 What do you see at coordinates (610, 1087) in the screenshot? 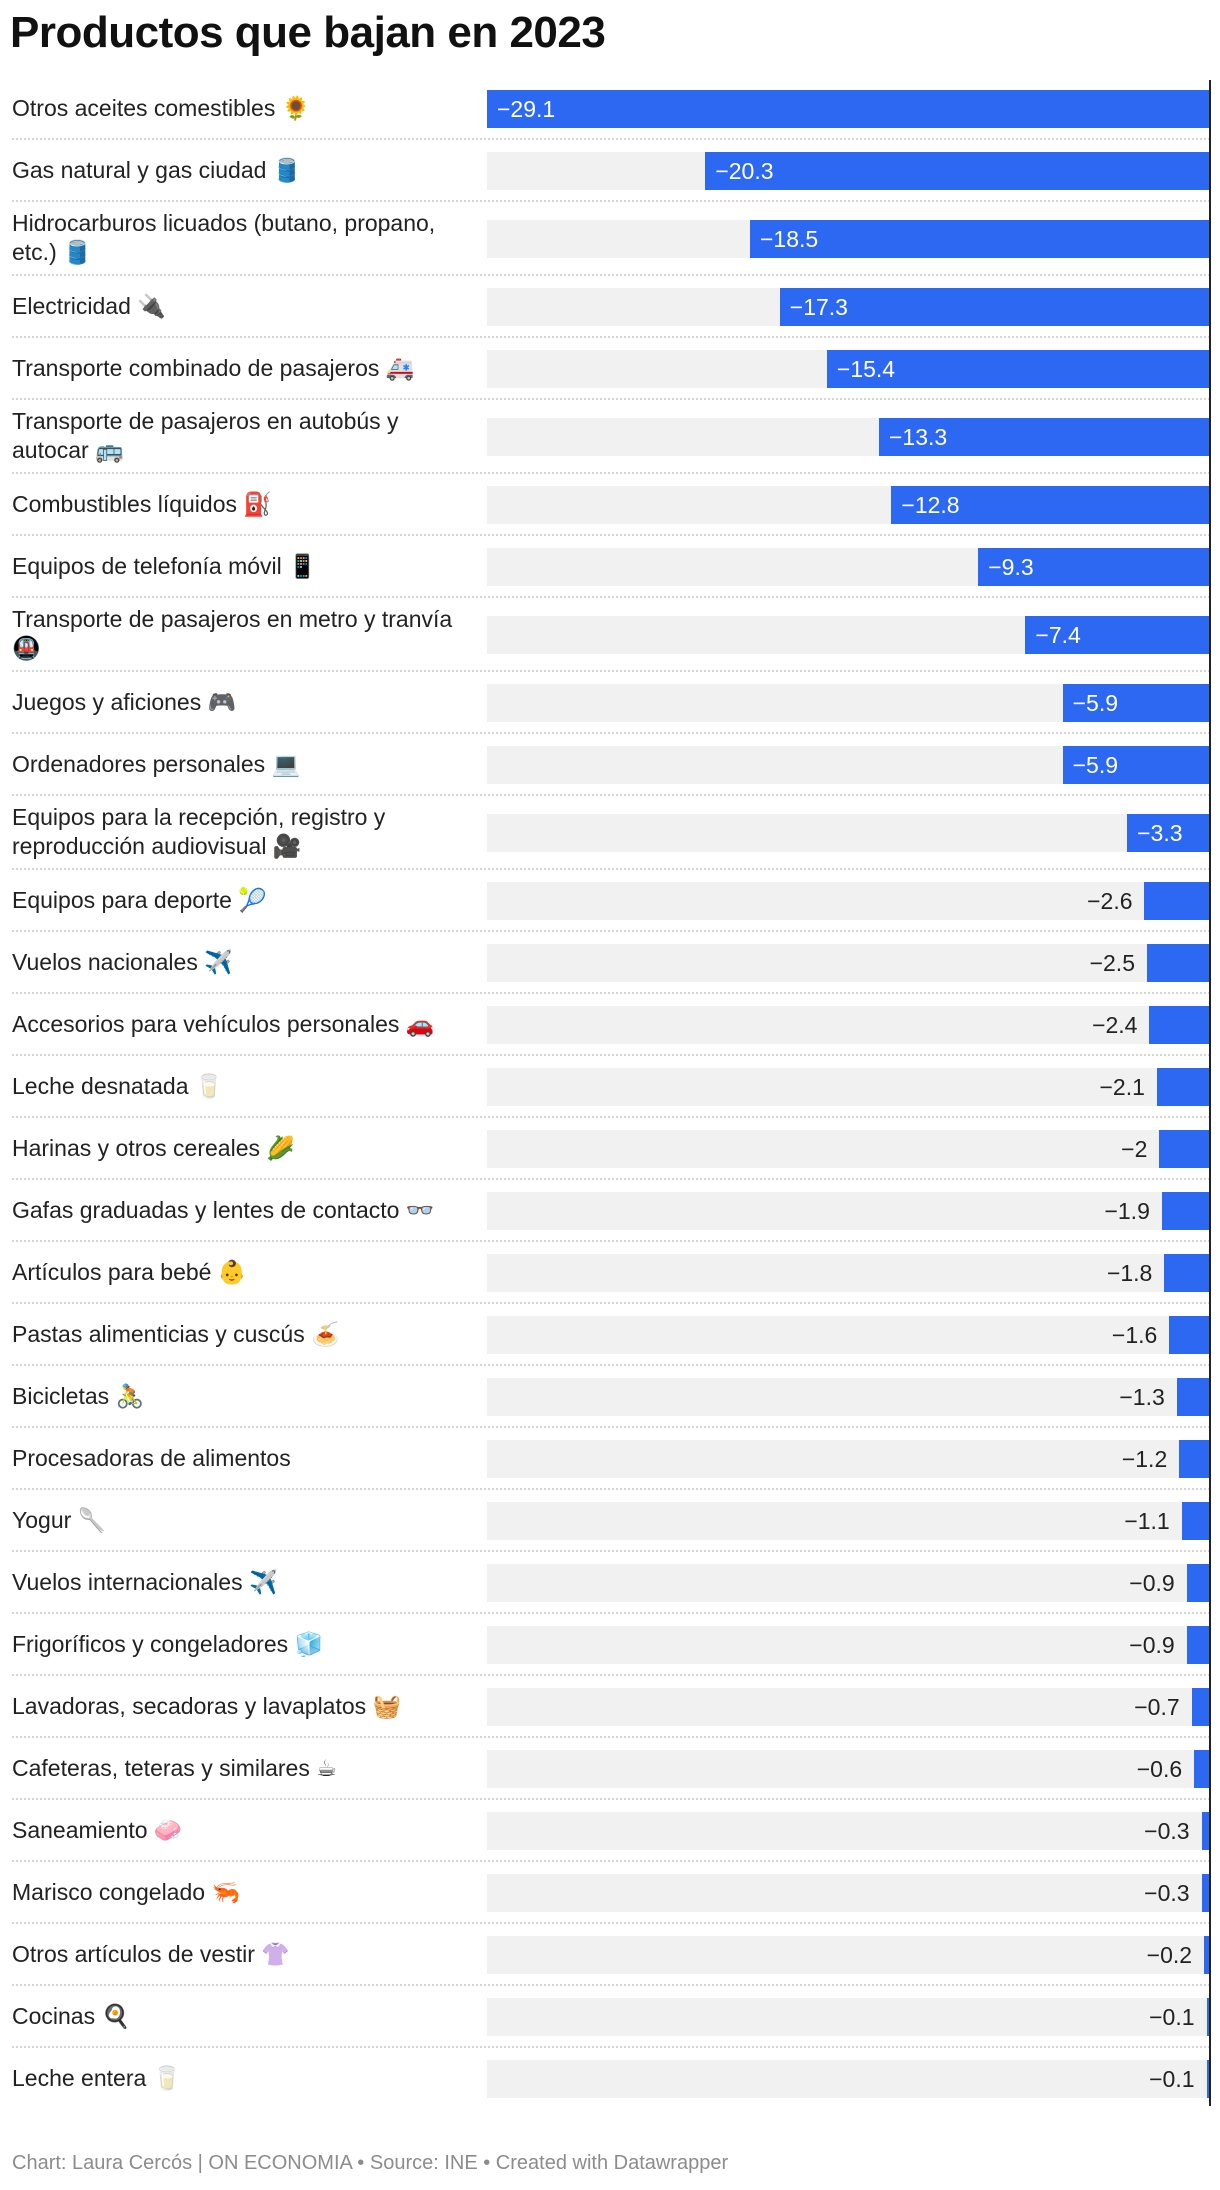
I see `chart-row: Leche desnatada 🥛 −2.1` at bounding box center [610, 1087].